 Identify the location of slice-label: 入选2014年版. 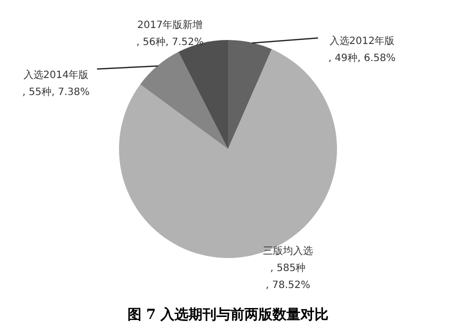
(56, 75).